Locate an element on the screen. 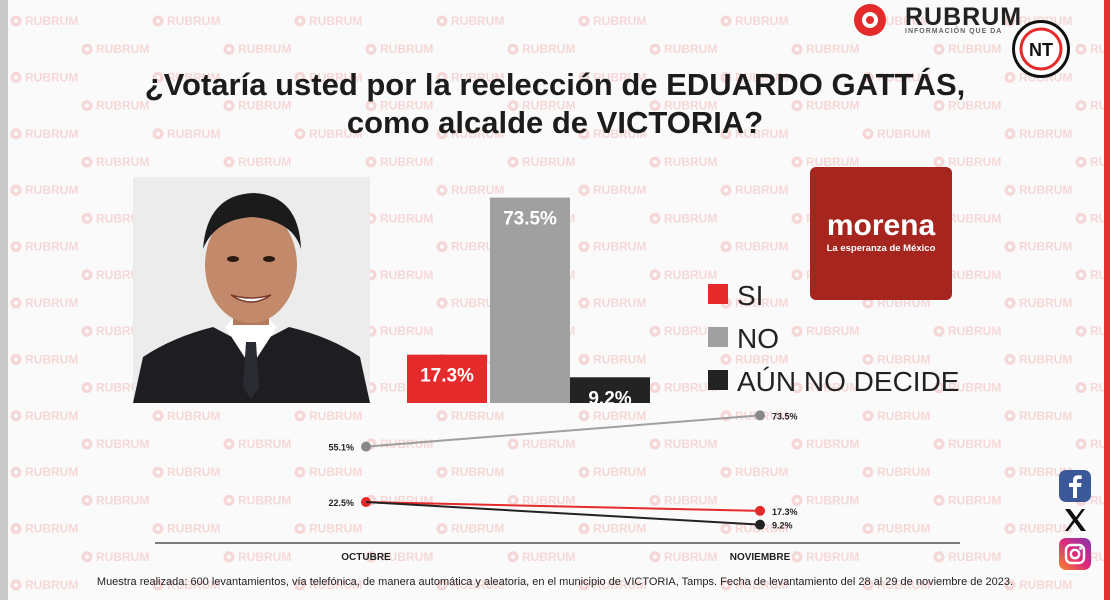 Image resolution: width=1110 pixels, height=600 pixels. party-slogan: La esperanza de México is located at coordinates (881, 248).